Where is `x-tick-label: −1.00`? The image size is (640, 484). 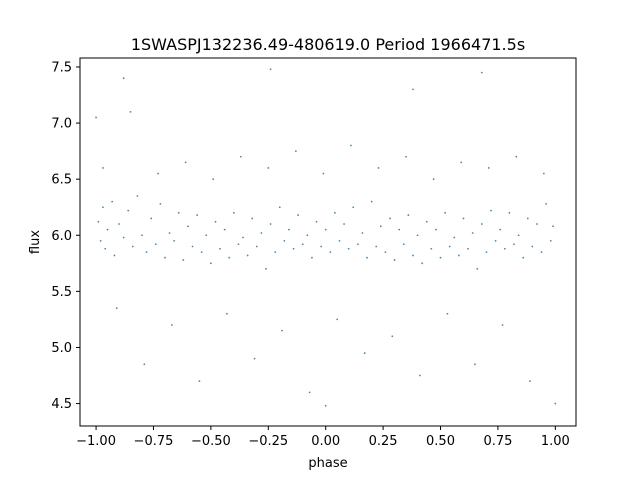
x-tick-label: −1.00 is located at coordinates (96, 441).